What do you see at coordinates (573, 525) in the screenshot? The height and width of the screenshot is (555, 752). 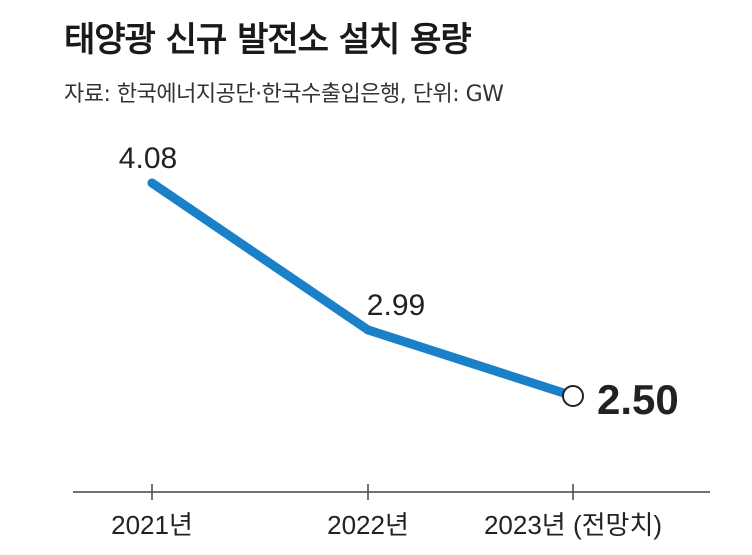 I see `x-tick-label: 2023년 (전망치)` at bounding box center [573, 525].